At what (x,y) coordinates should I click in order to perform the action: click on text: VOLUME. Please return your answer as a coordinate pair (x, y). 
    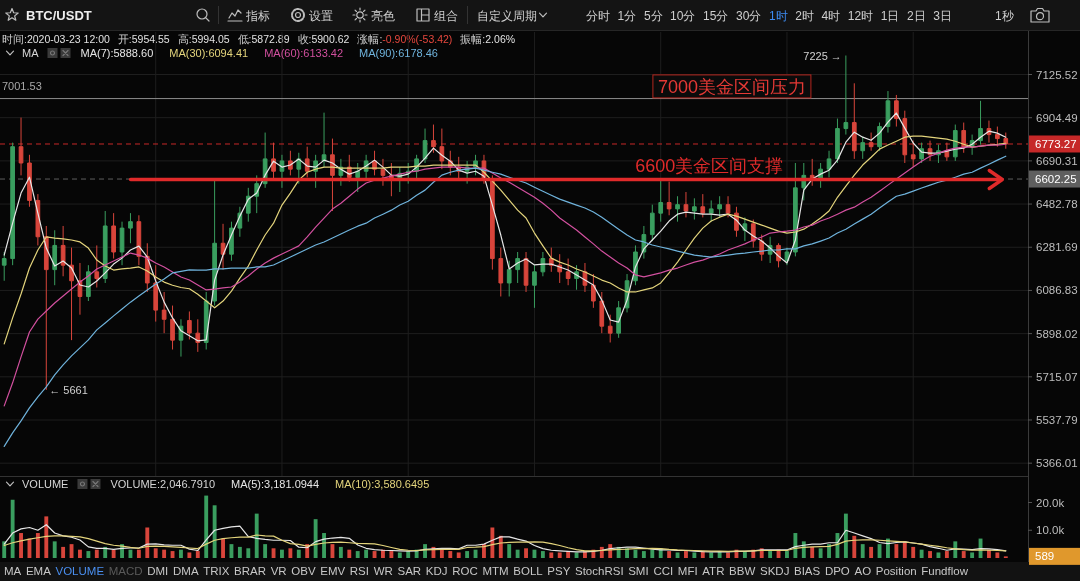
    Looking at the image, I should click on (80, 571).